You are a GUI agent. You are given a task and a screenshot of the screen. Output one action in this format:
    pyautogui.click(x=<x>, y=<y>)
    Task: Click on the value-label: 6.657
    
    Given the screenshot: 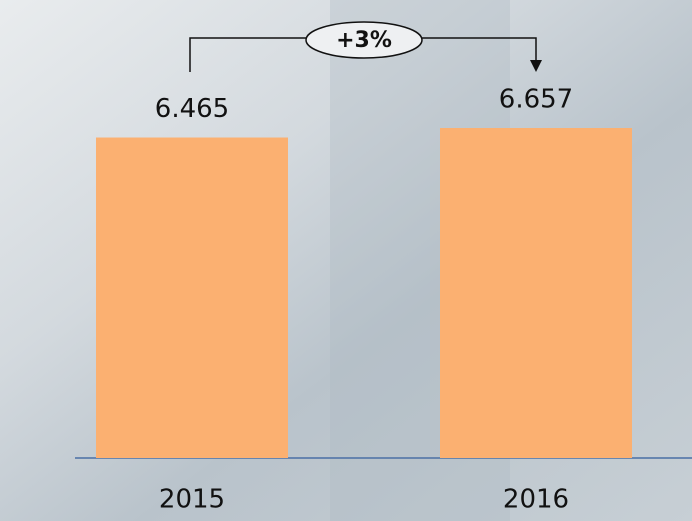 What is the action you would take?
    pyautogui.click(x=536, y=100)
    